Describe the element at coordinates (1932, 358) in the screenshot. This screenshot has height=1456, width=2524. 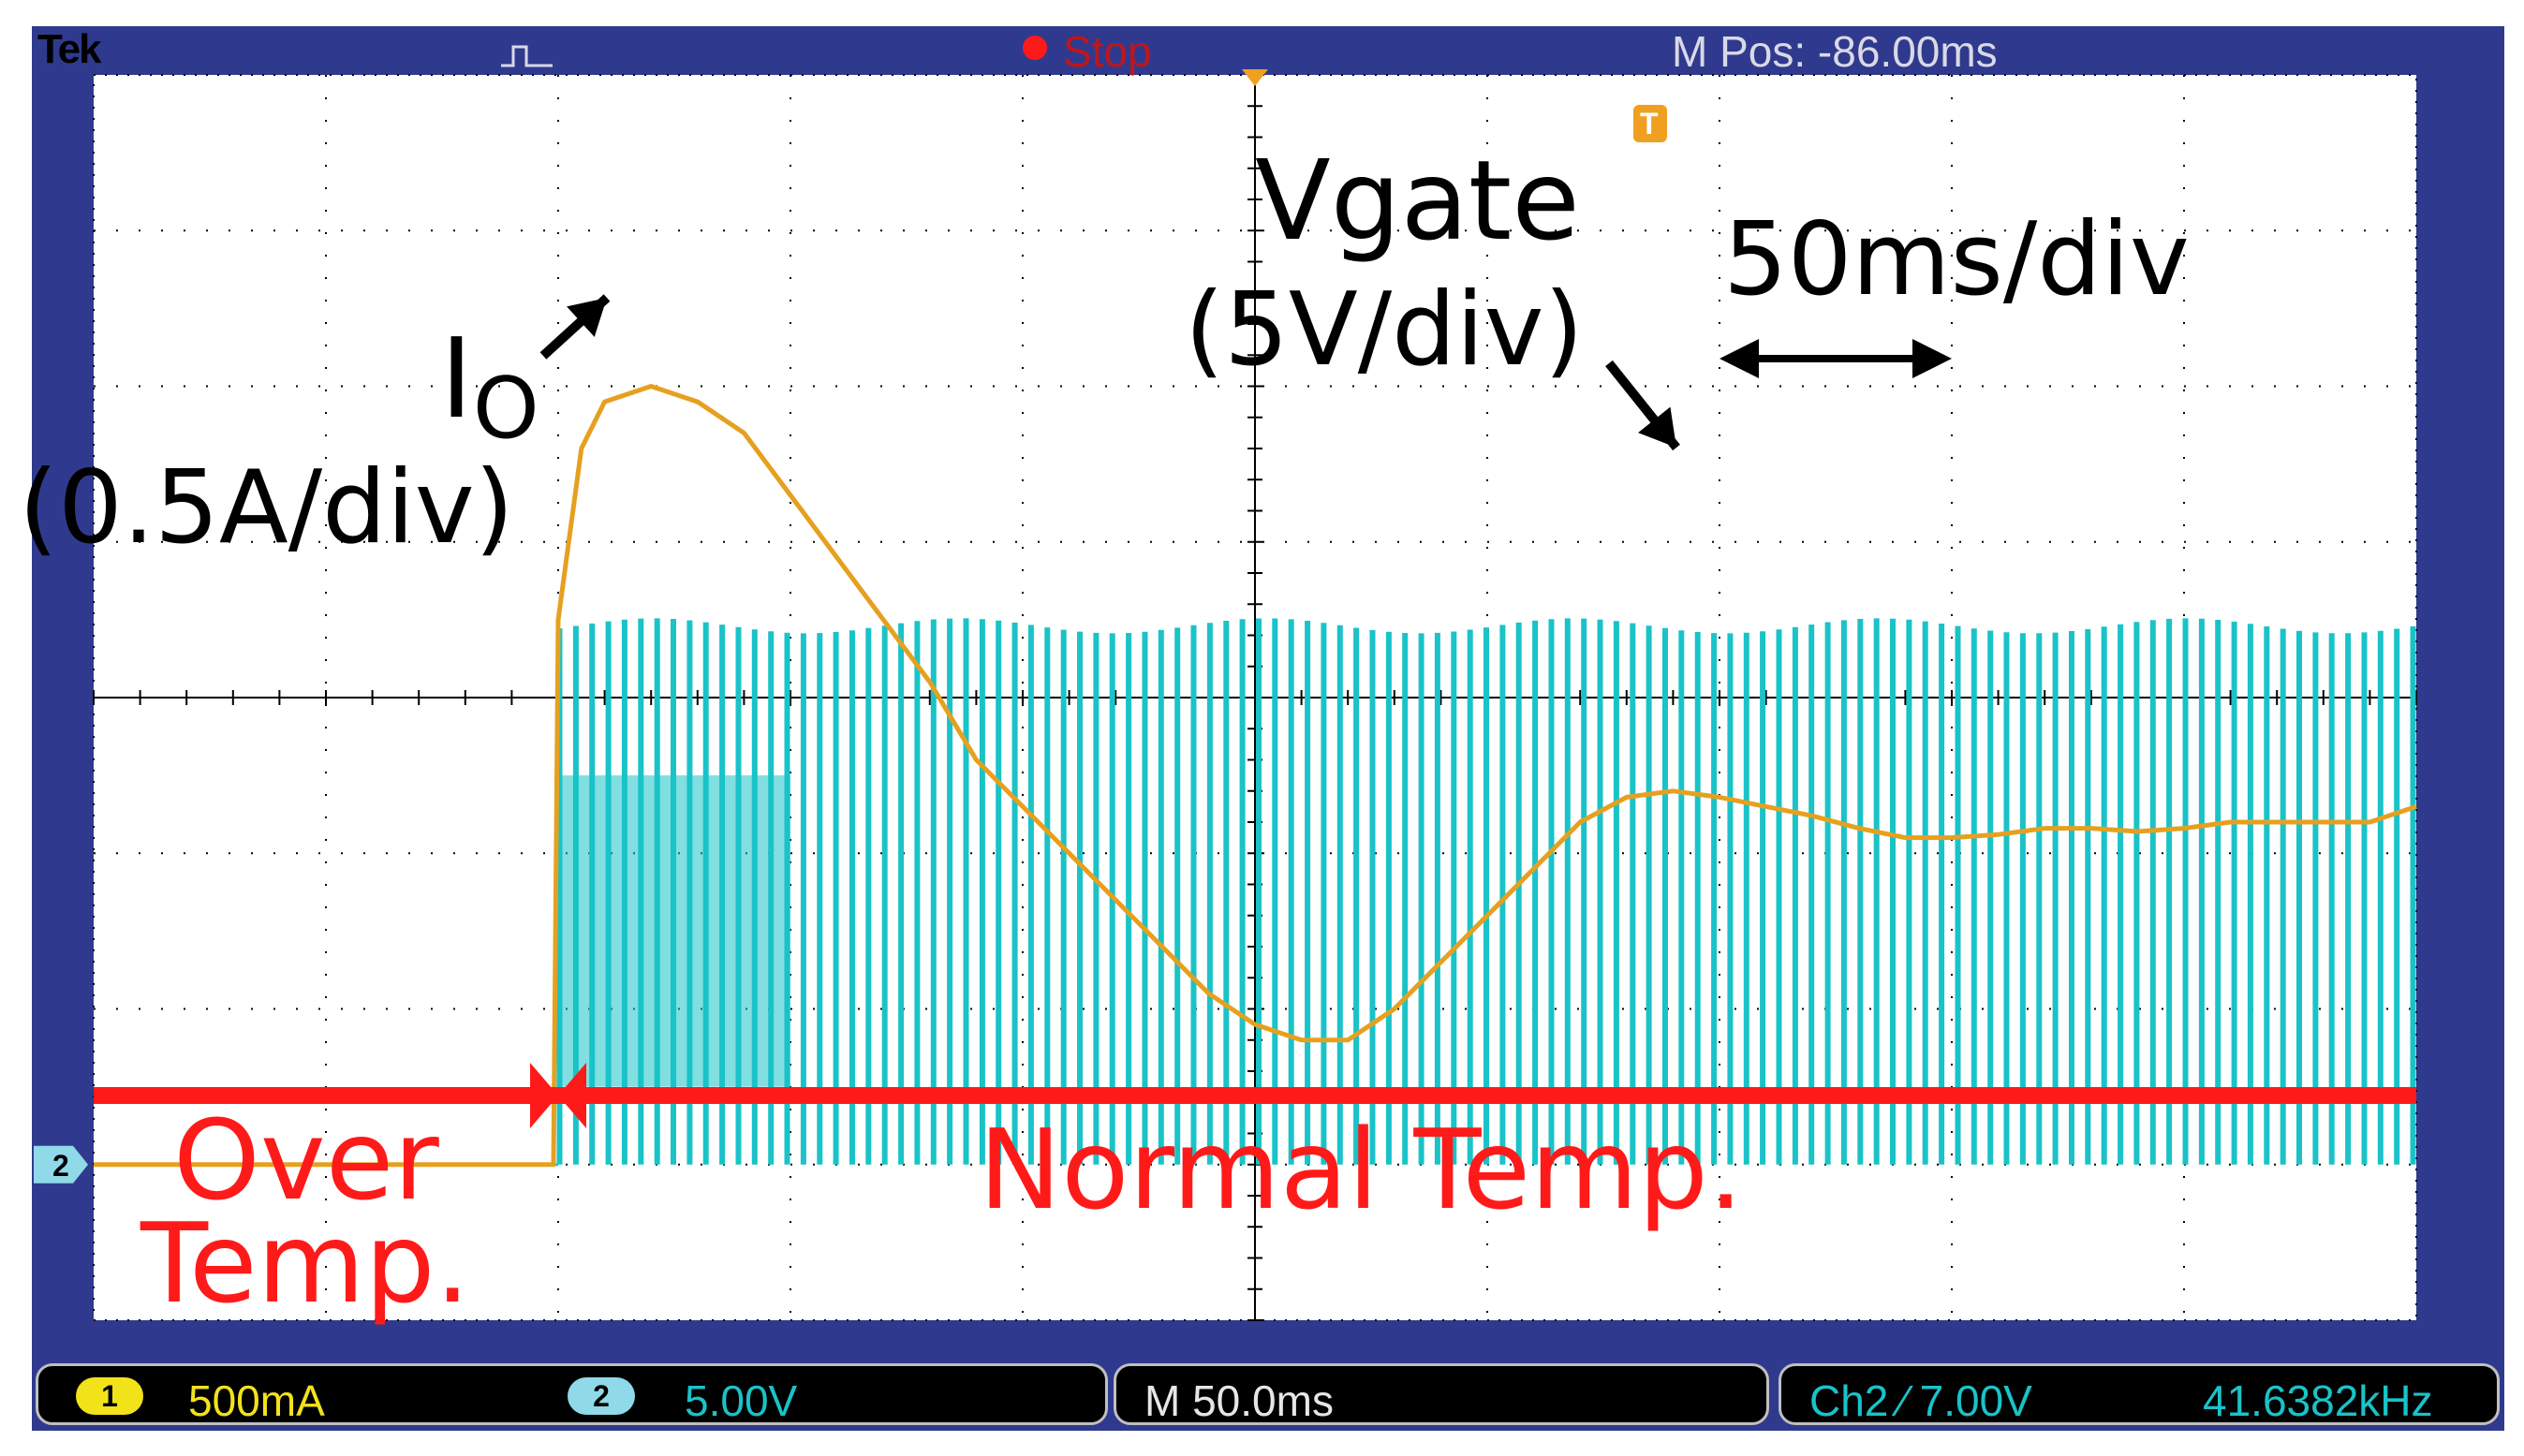
I see `timebase-arrow-right-head` at that location.